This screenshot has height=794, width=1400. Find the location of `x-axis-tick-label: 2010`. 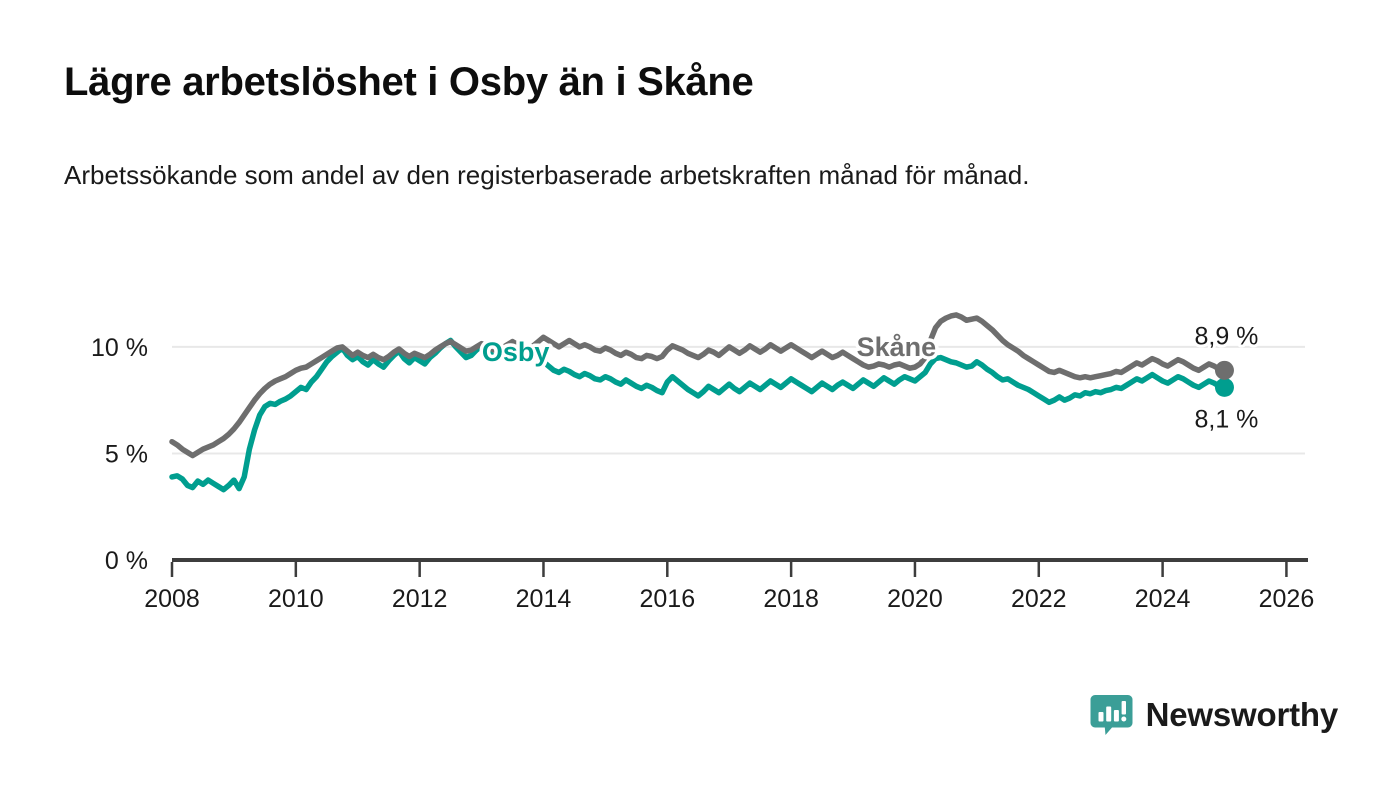

x-axis-tick-label: 2010 is located at coordinates (296, 599).